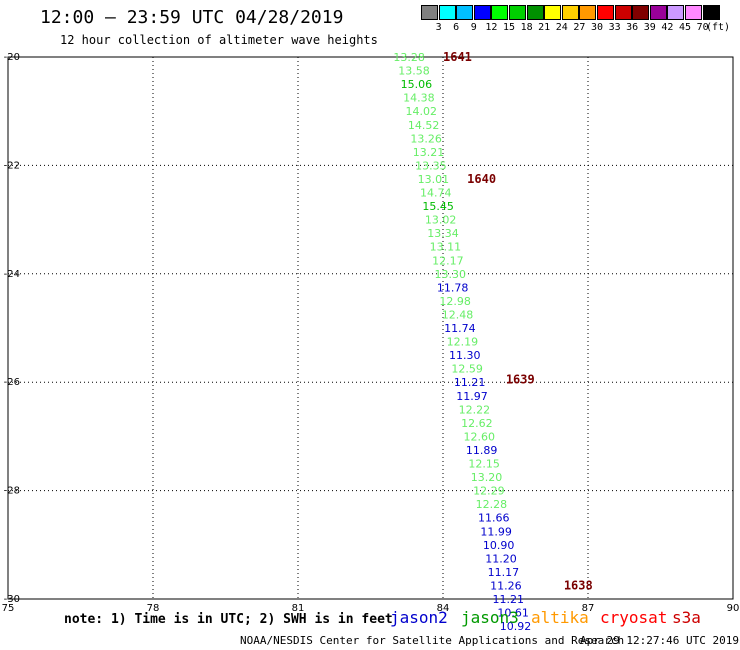  What do you see at coordinates (436, 193) in the screenshot?
I see `jason3-wave-height: 14.74` at bounding box center [436, 193].